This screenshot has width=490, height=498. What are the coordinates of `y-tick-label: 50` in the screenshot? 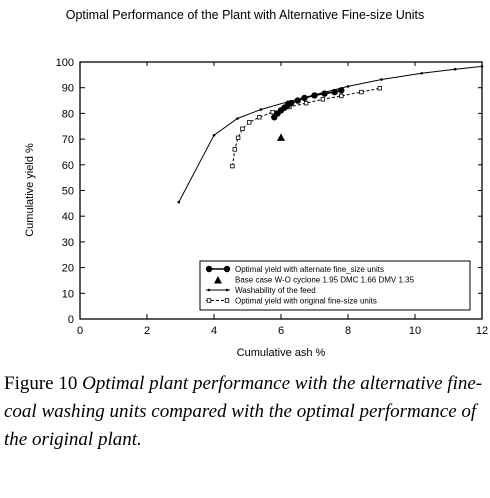 It's located at (68, 192).